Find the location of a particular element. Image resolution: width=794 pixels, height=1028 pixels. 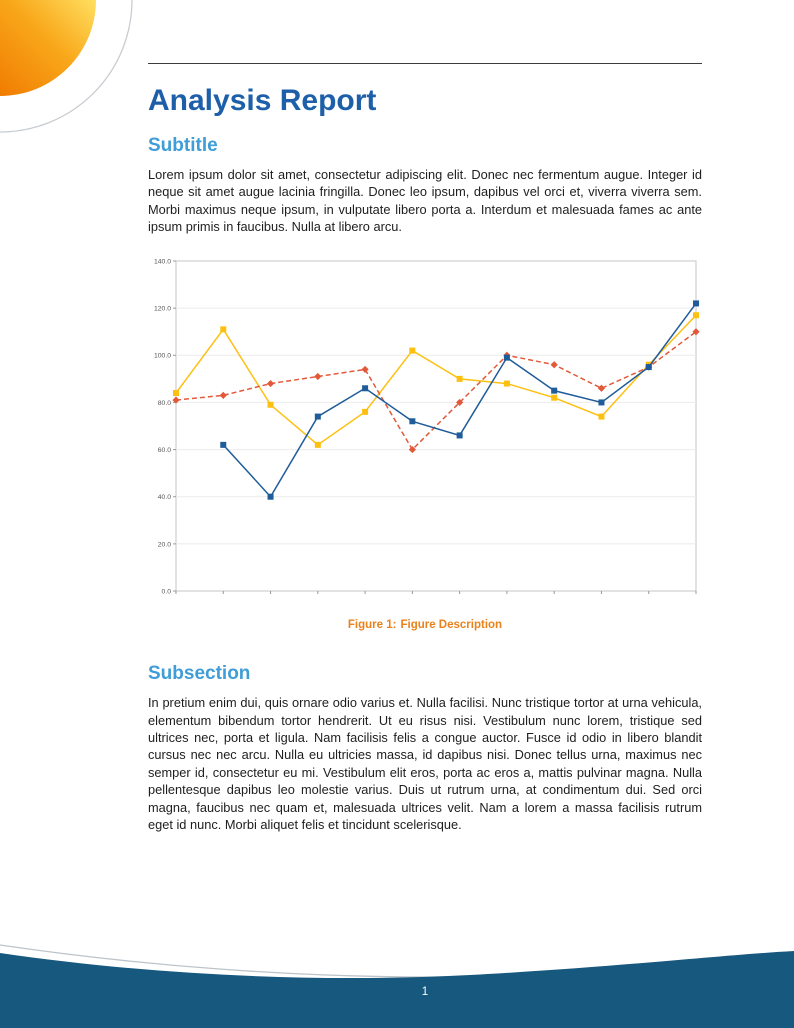

footer-wave-fill is located at coordinates (397, 989).